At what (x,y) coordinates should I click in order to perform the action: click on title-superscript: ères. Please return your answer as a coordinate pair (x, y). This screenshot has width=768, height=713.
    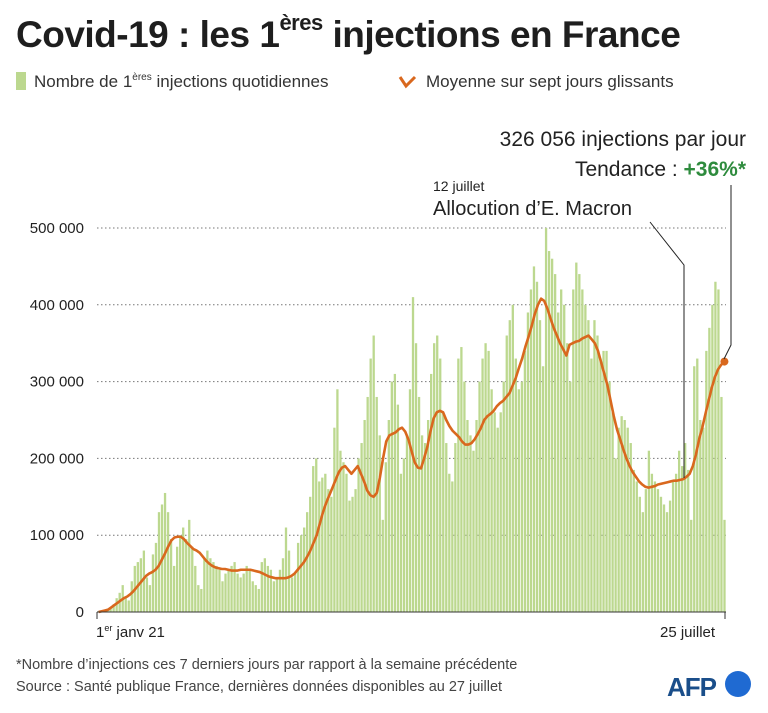
    Looking at the image, I should click on (301, 22).